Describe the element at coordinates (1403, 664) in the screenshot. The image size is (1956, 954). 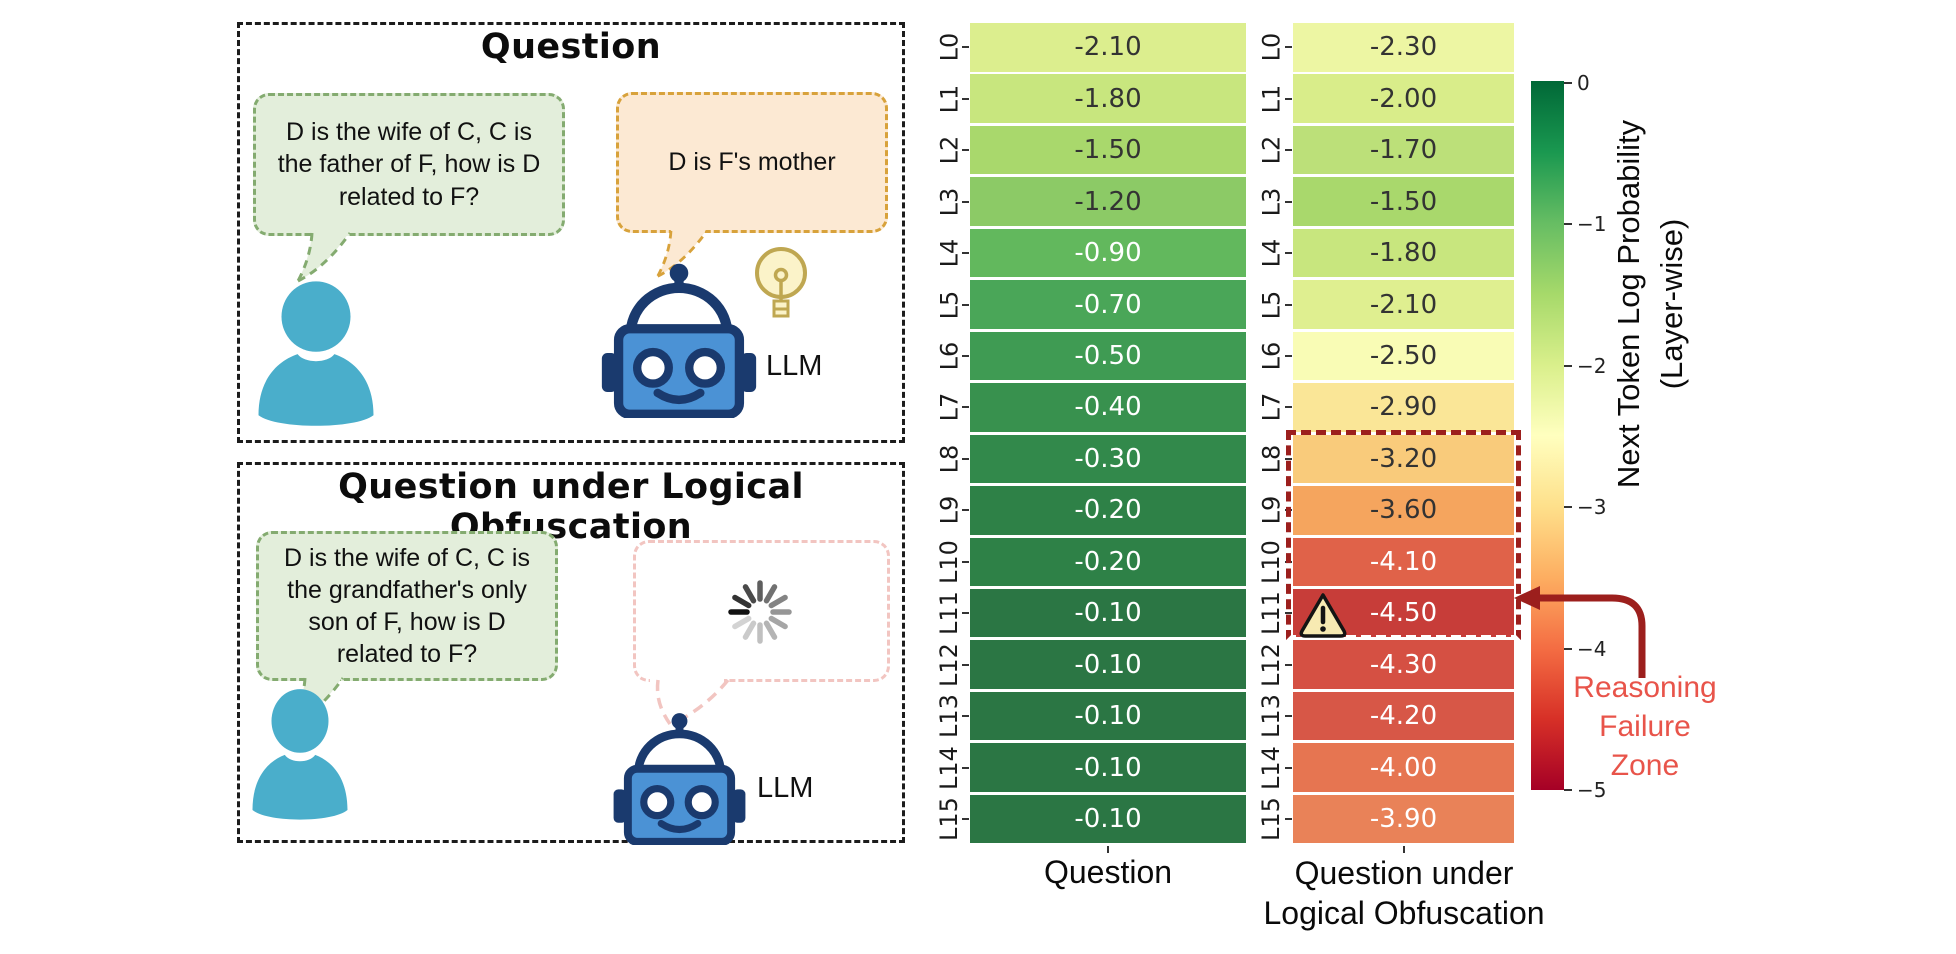
I see `heatmap-cell: -4.30` at that location.